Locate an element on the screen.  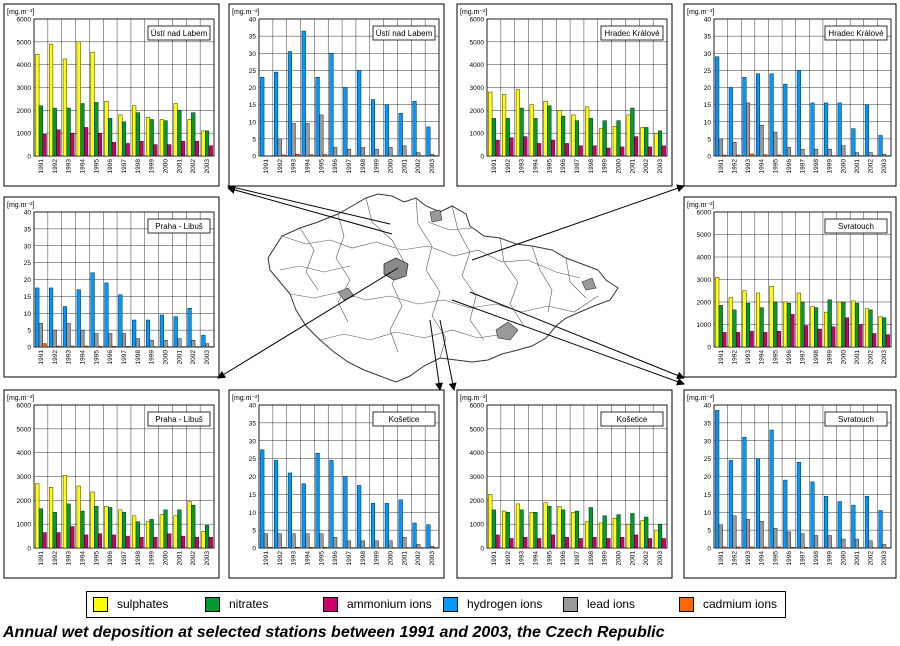
y-tick-label: 5000 is located at coordinates (477, 42).